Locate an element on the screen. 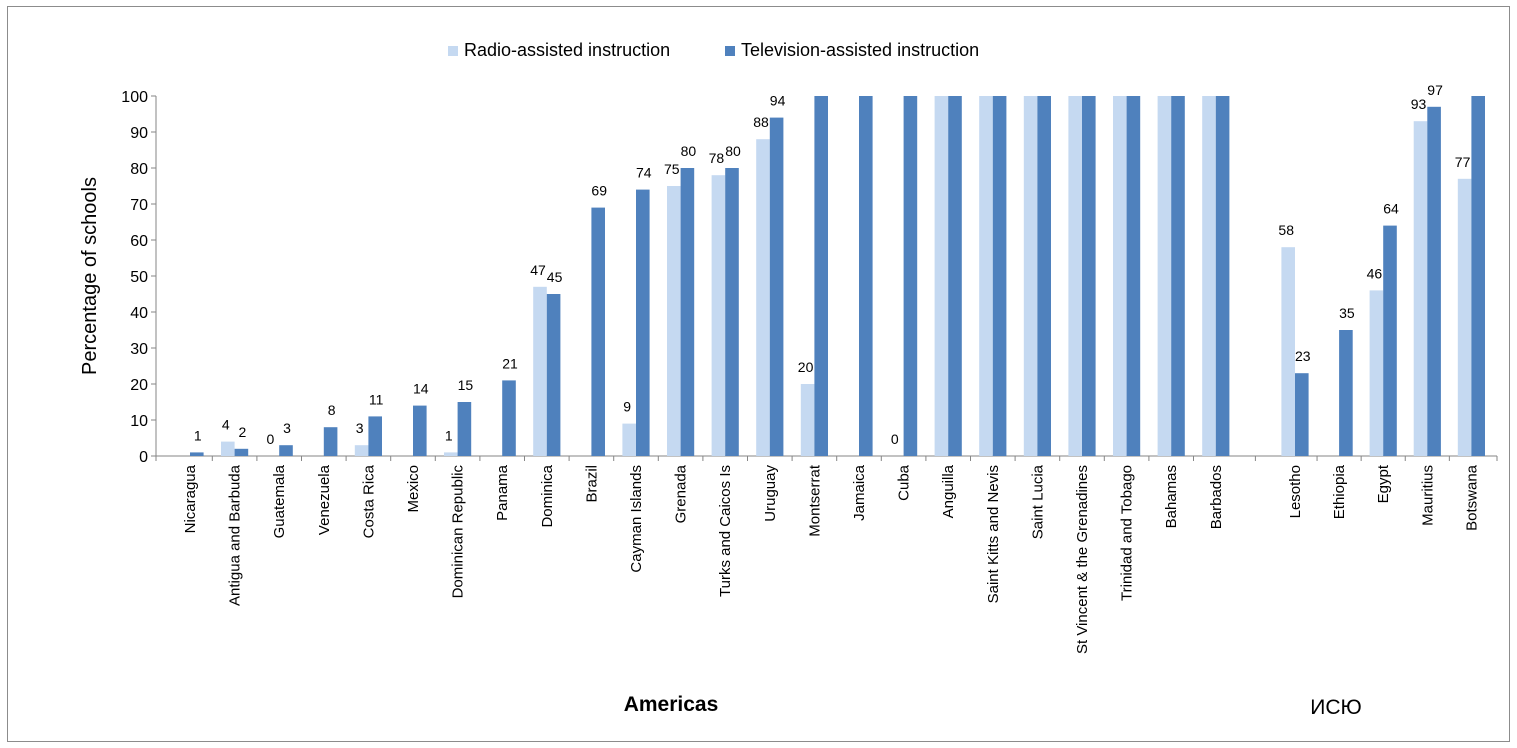  category-label: Turks and Caicos Is is located at coordinates (725, 531).